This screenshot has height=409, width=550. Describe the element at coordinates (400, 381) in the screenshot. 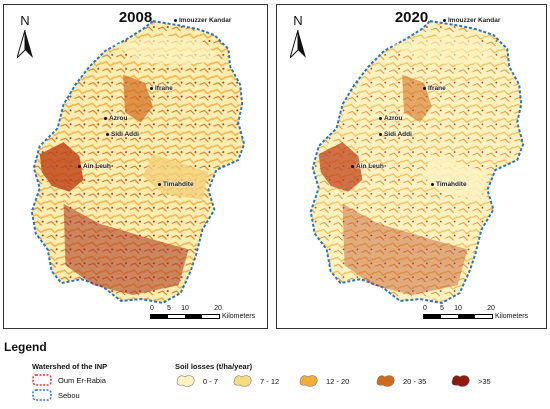

I see `legend-soil-20-35: 20 - 35` at that location.